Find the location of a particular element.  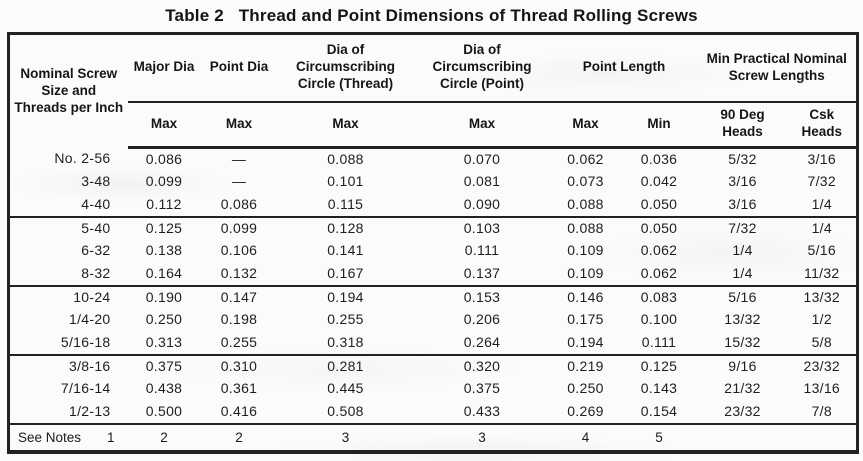

screw-size-cell: 10-24 is located at coordinates (68, 296).